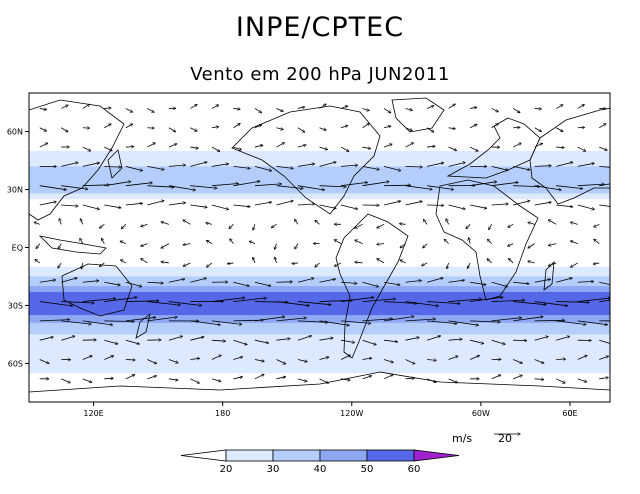 Image resolution: width=640 pixels, height=494 pixels. Describe the element at coordinates (351, 413) in the screenshot. I see `x-tick-label: 120W` at that location.